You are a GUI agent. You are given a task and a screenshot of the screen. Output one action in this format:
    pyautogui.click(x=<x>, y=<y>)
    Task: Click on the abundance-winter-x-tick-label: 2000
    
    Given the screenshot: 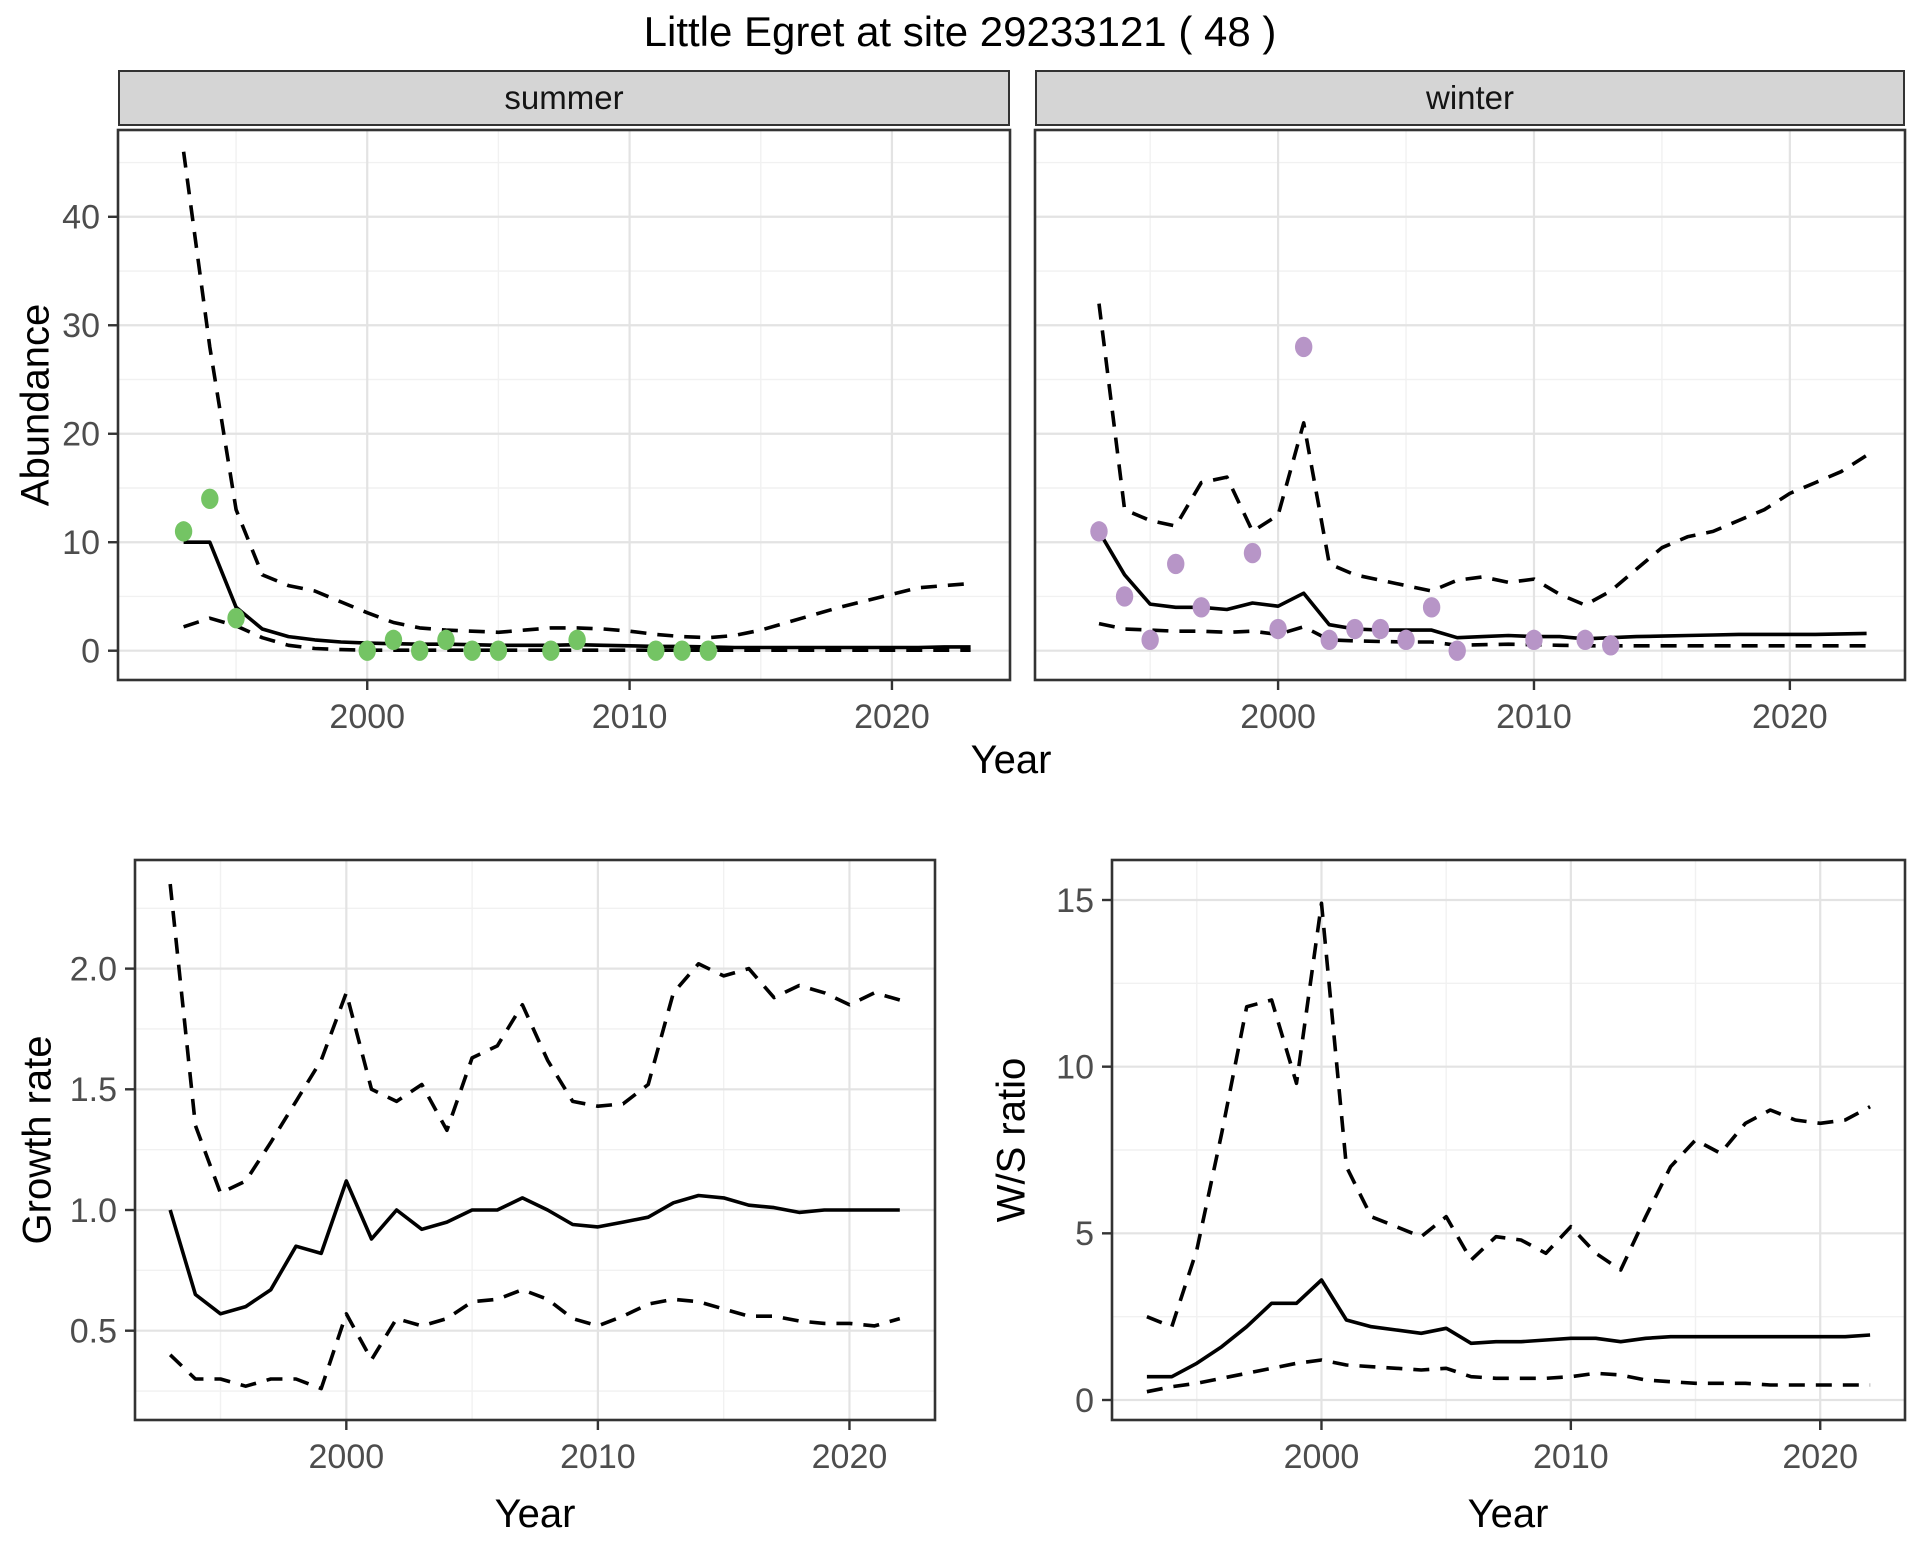 What is the action you would take?
    pyautogui.click(x=1278, y=717)
    